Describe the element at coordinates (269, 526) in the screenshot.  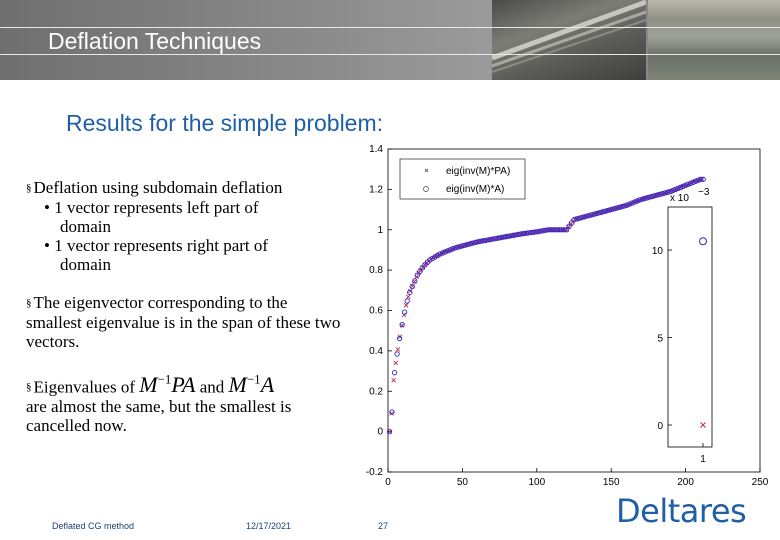
I see `footer-date: 12/17/2021` at that location.